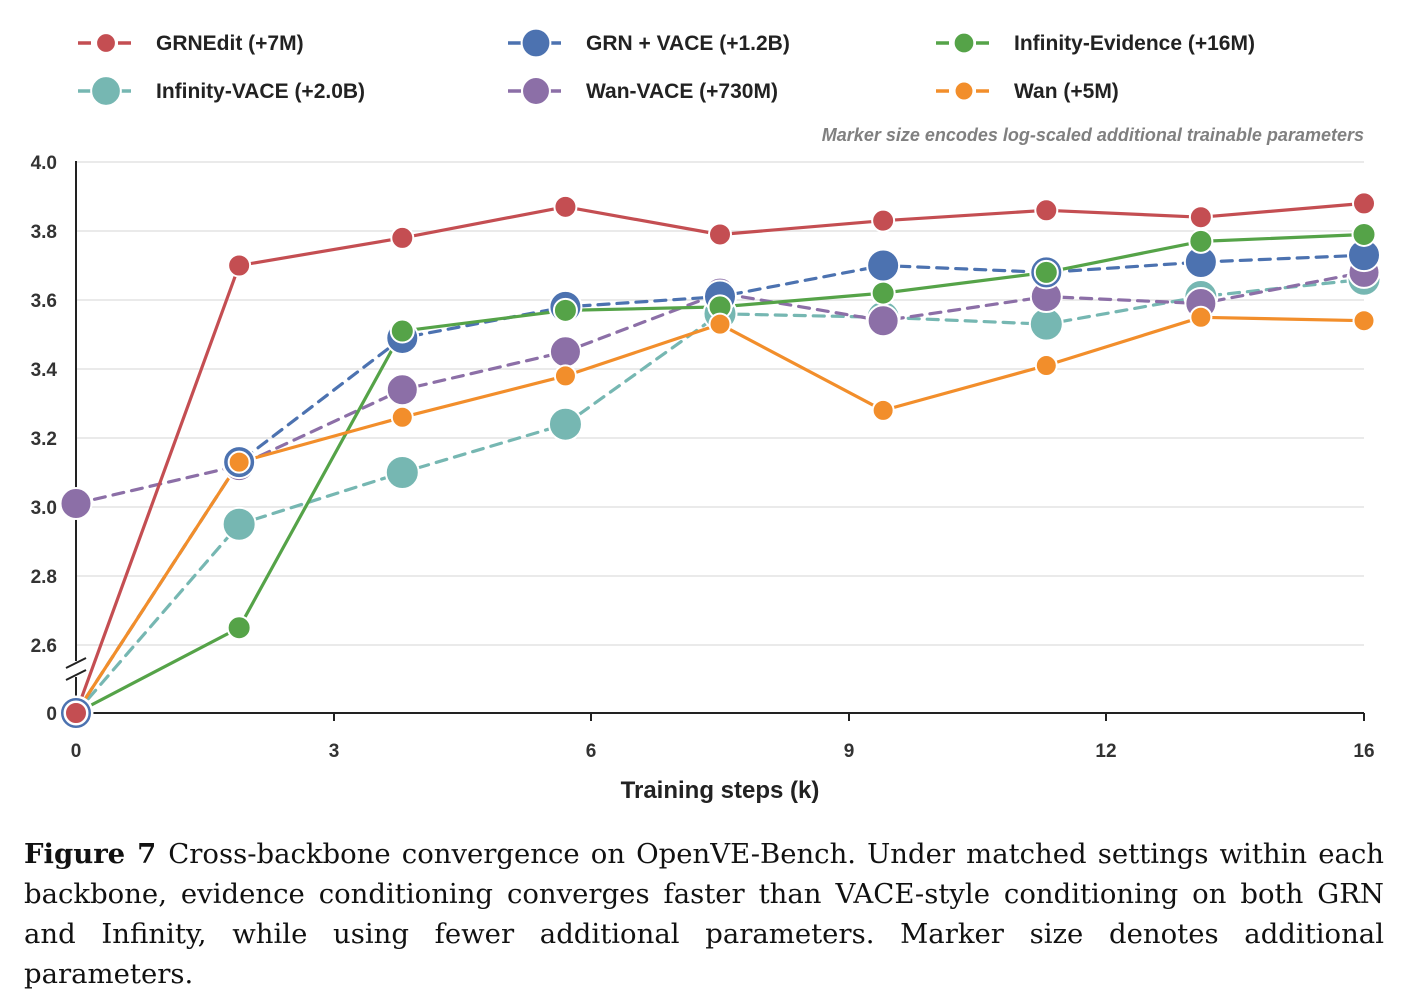 This screenshot has width=1402, height=994. What do you see at coordinates (44, 232) in the screenshot?
I see `y-tick-label: 3.8` at bounding box center [44, 232].